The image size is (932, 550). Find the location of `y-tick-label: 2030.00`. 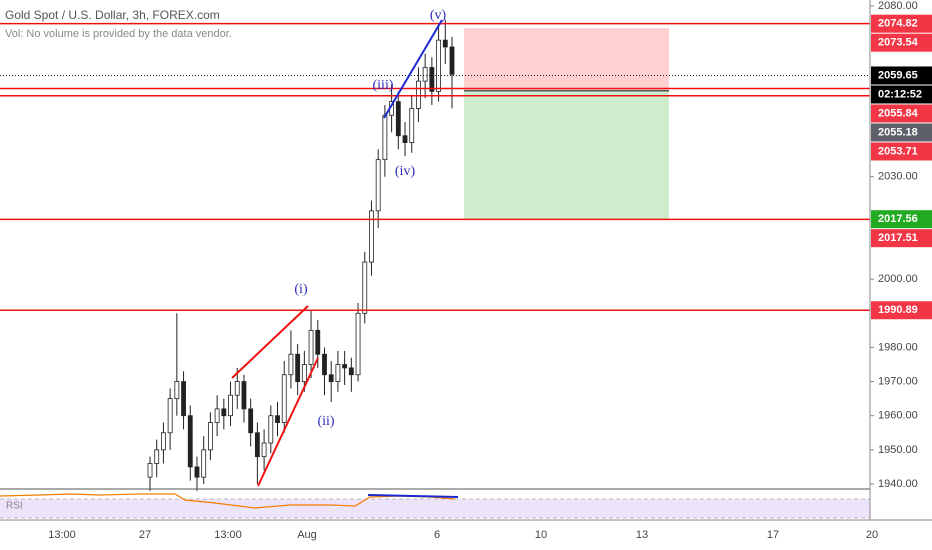

y-tick-label: 2030.00 is located at coordinates (898, 177).